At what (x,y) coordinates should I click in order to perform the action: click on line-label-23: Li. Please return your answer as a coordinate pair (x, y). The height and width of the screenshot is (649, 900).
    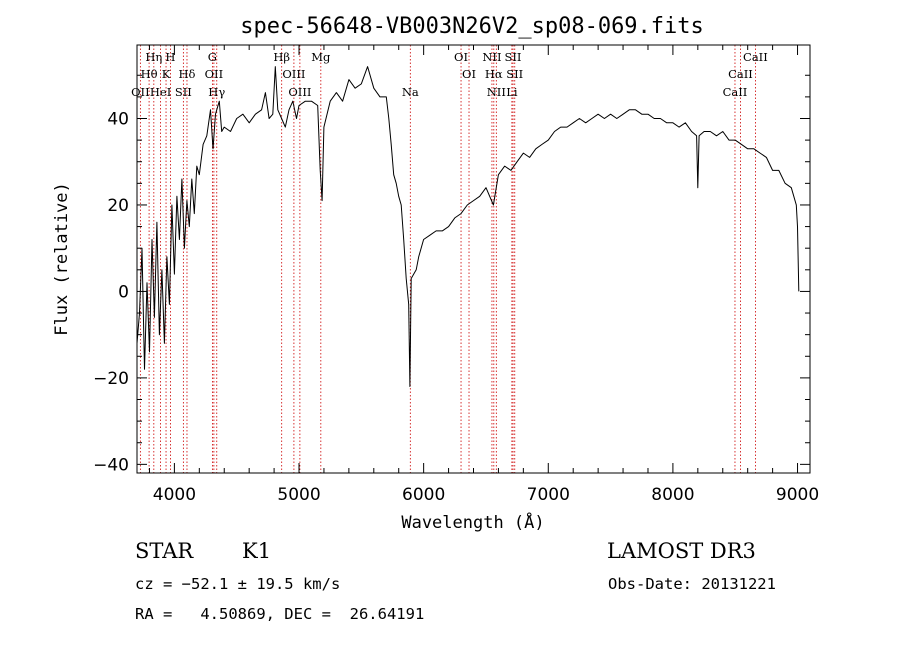
    Looking at the image, I should click on (512, 92).